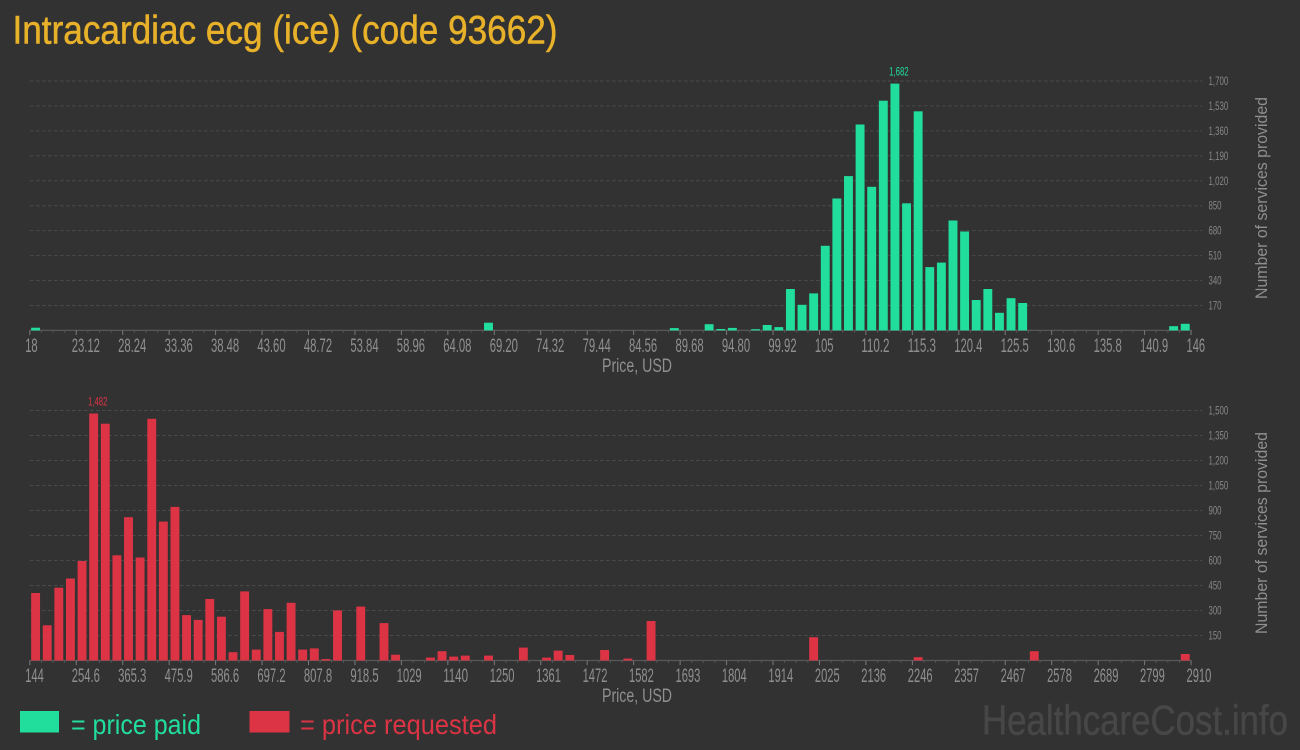 This screenshot has height=750, width=1300. I want to click on svg-text: 850, so click(1215, 207).